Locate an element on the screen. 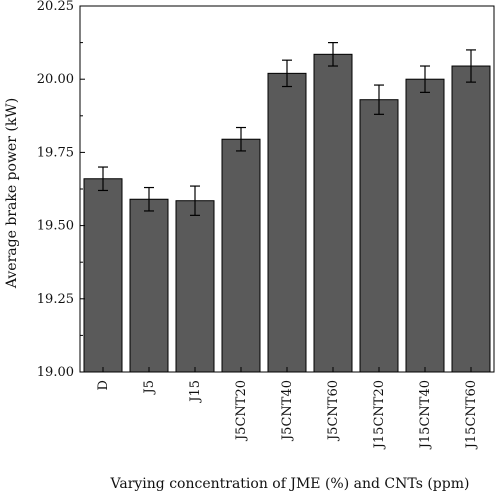 The image size is (500, 498). bar-J15CNT40 is located at coordinates (425, 225).